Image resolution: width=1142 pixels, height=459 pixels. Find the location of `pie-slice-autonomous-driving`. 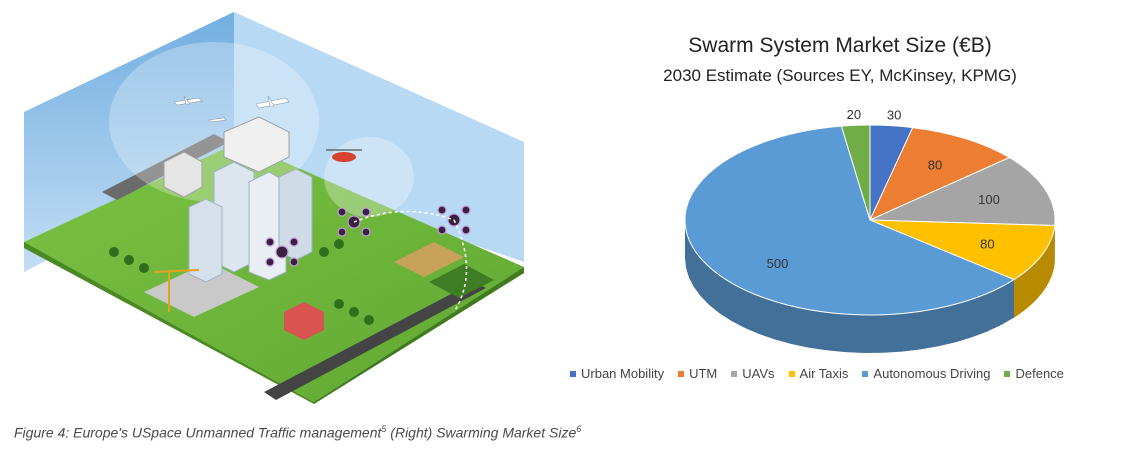

pie-slice-autonomous-driving is located at coordinates (850, 220).